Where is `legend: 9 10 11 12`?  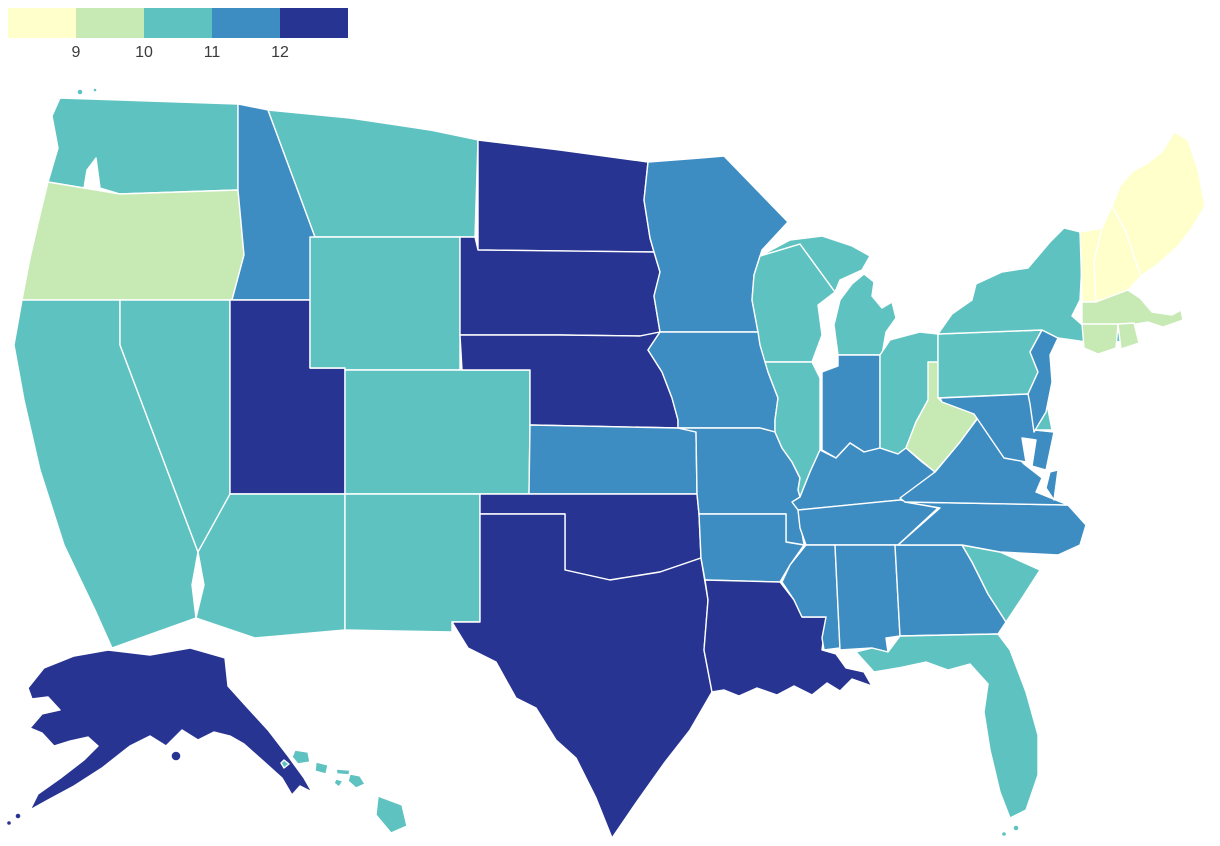
legend: 9 10 11 12 is located at coordinates (188, 43).